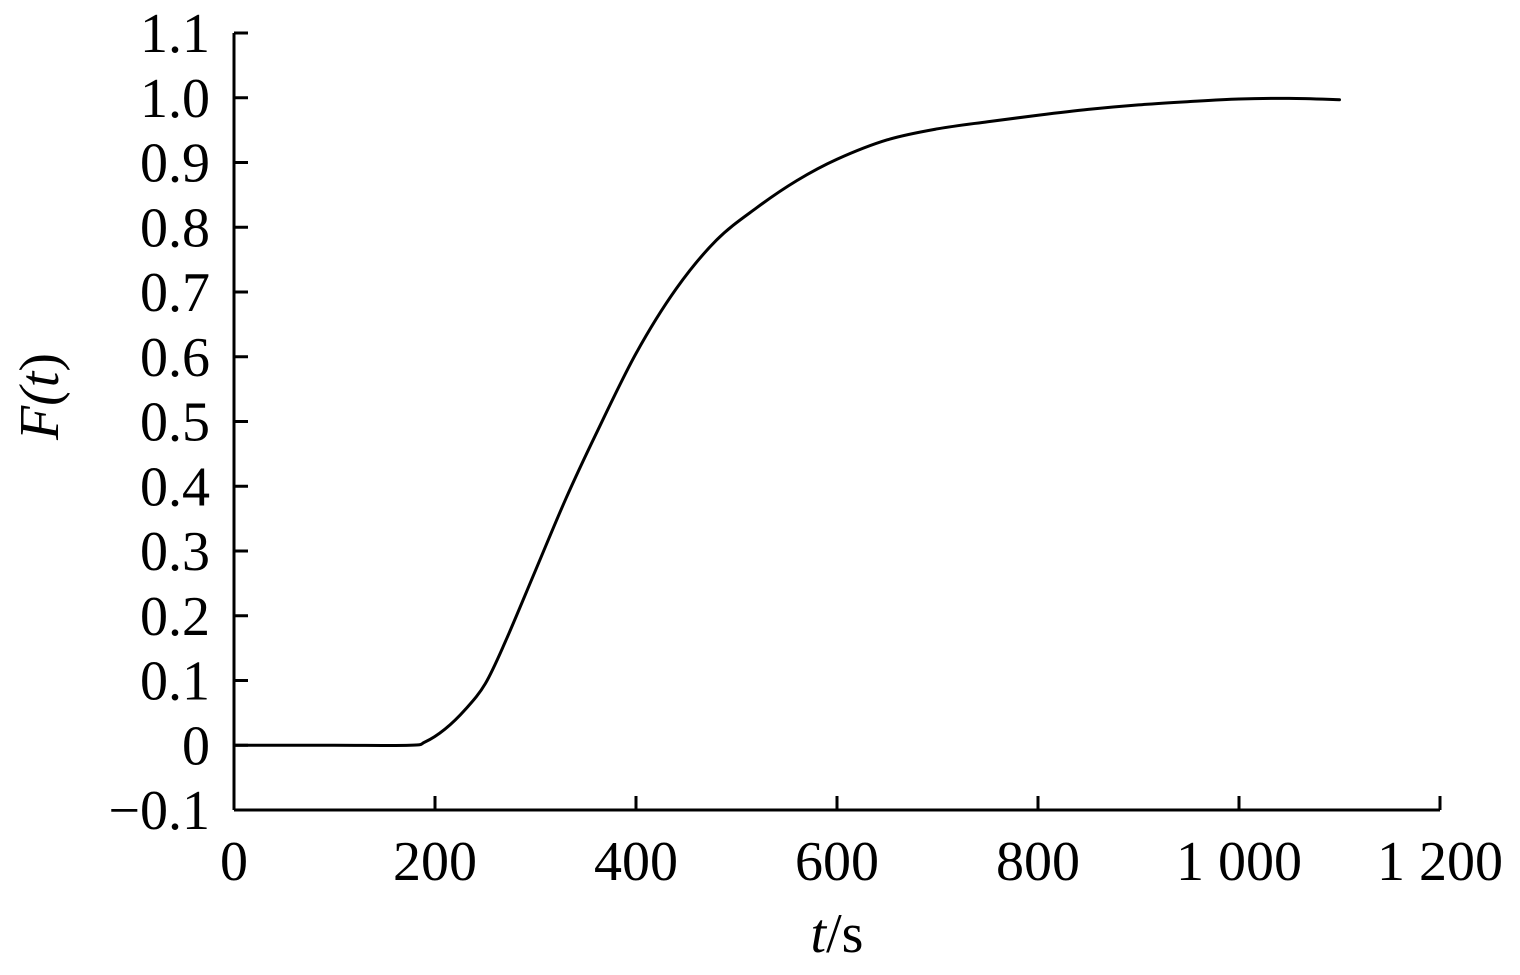  What do you see at coordinates (1038, 862) in the screenshot?
I see `x-tick-label: 800` at bounding box center [1038, 862].